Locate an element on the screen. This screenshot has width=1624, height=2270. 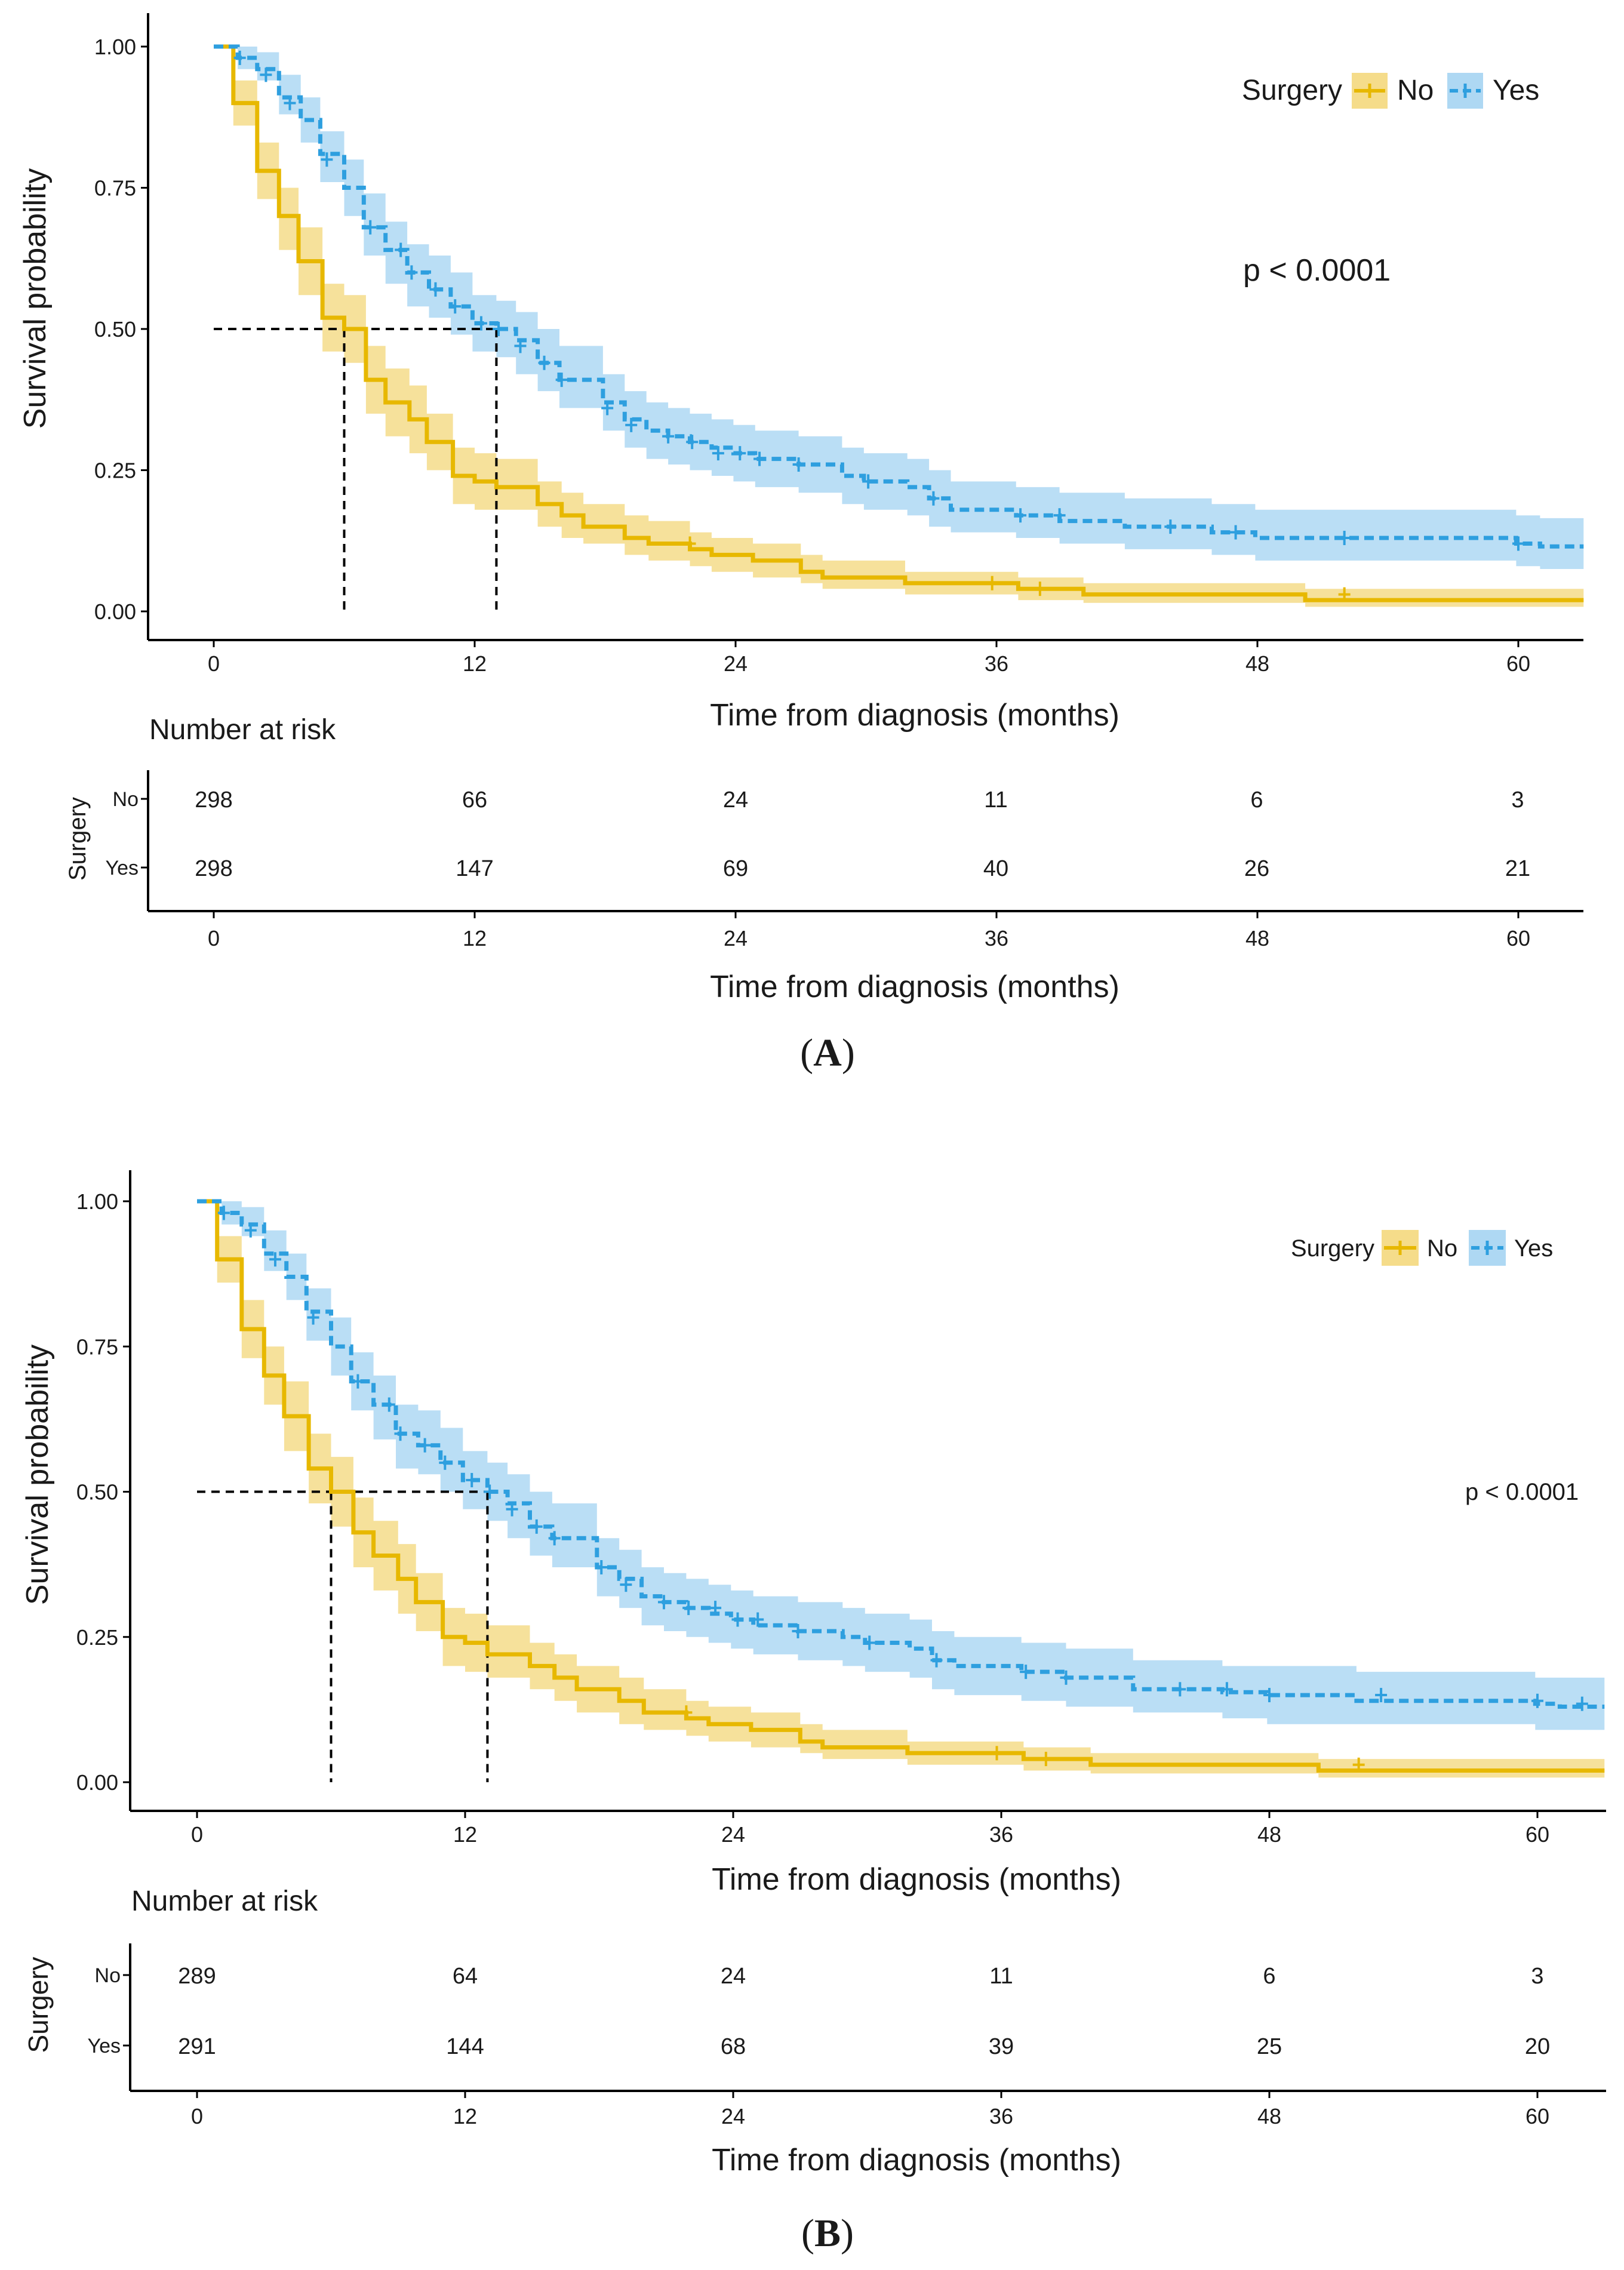
panel-a-legend-title: Surgery is located at coordinates (1292, 90).